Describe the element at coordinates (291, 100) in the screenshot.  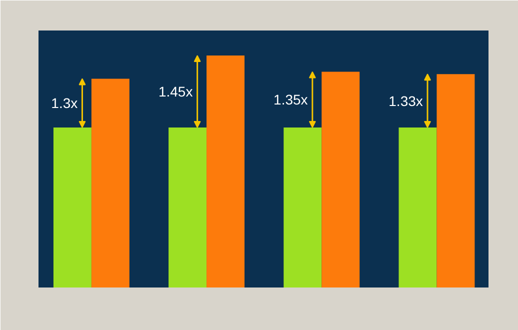
I see `annotation: 1.35x` at that location.